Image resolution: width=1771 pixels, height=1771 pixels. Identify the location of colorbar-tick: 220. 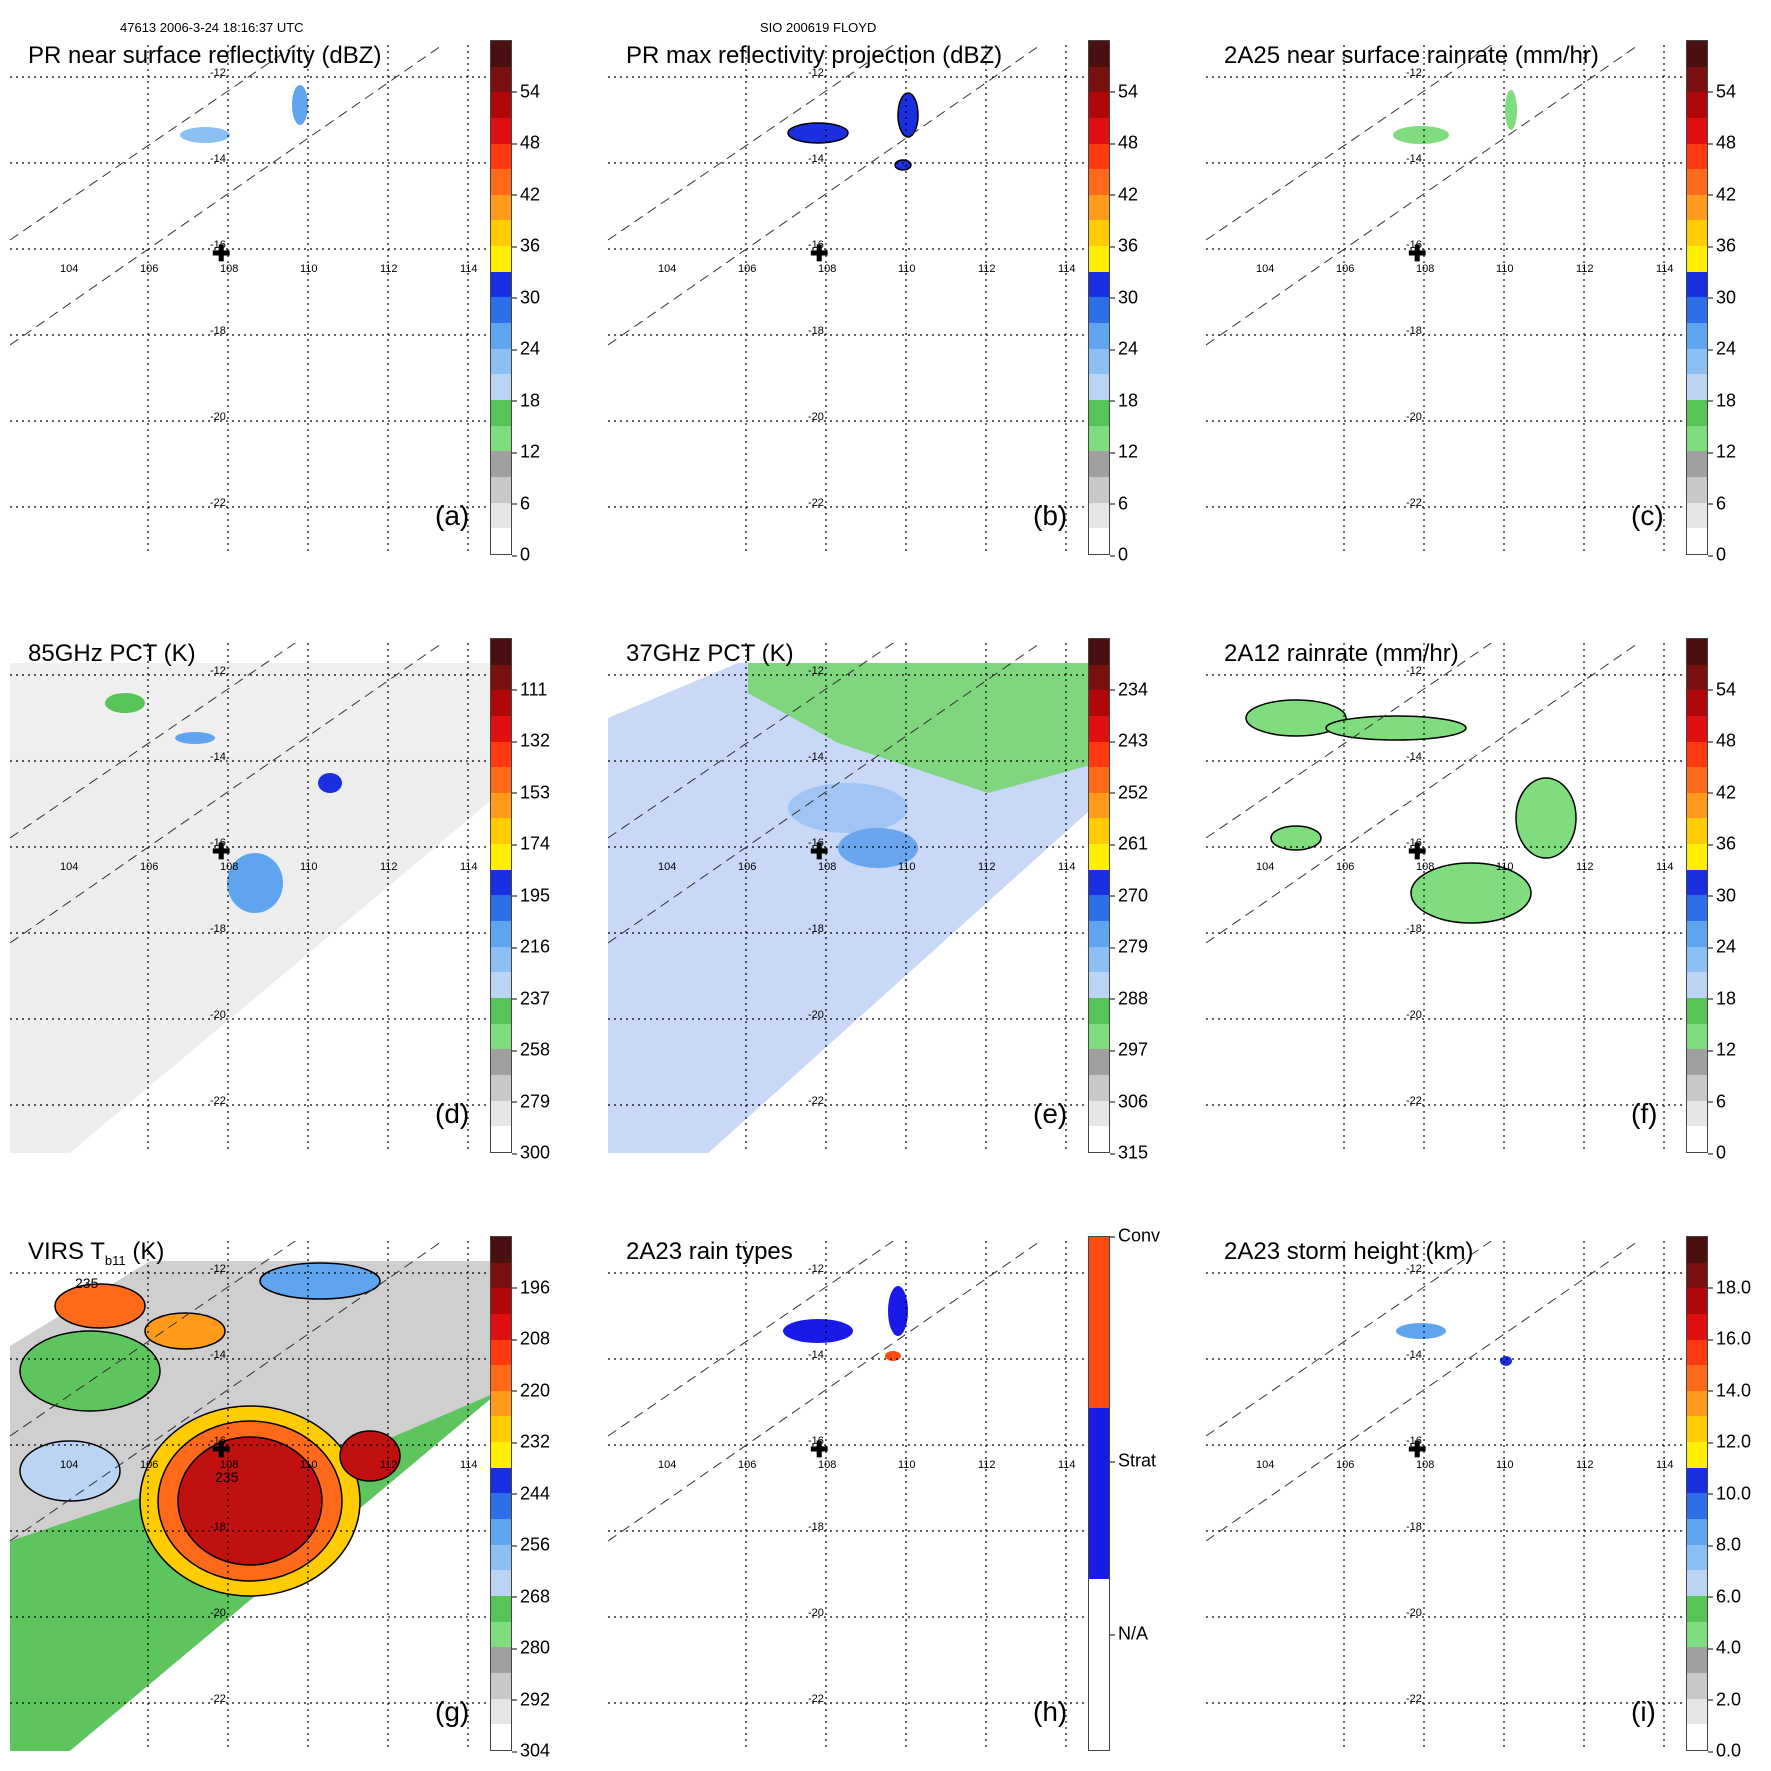
(531, 1390).